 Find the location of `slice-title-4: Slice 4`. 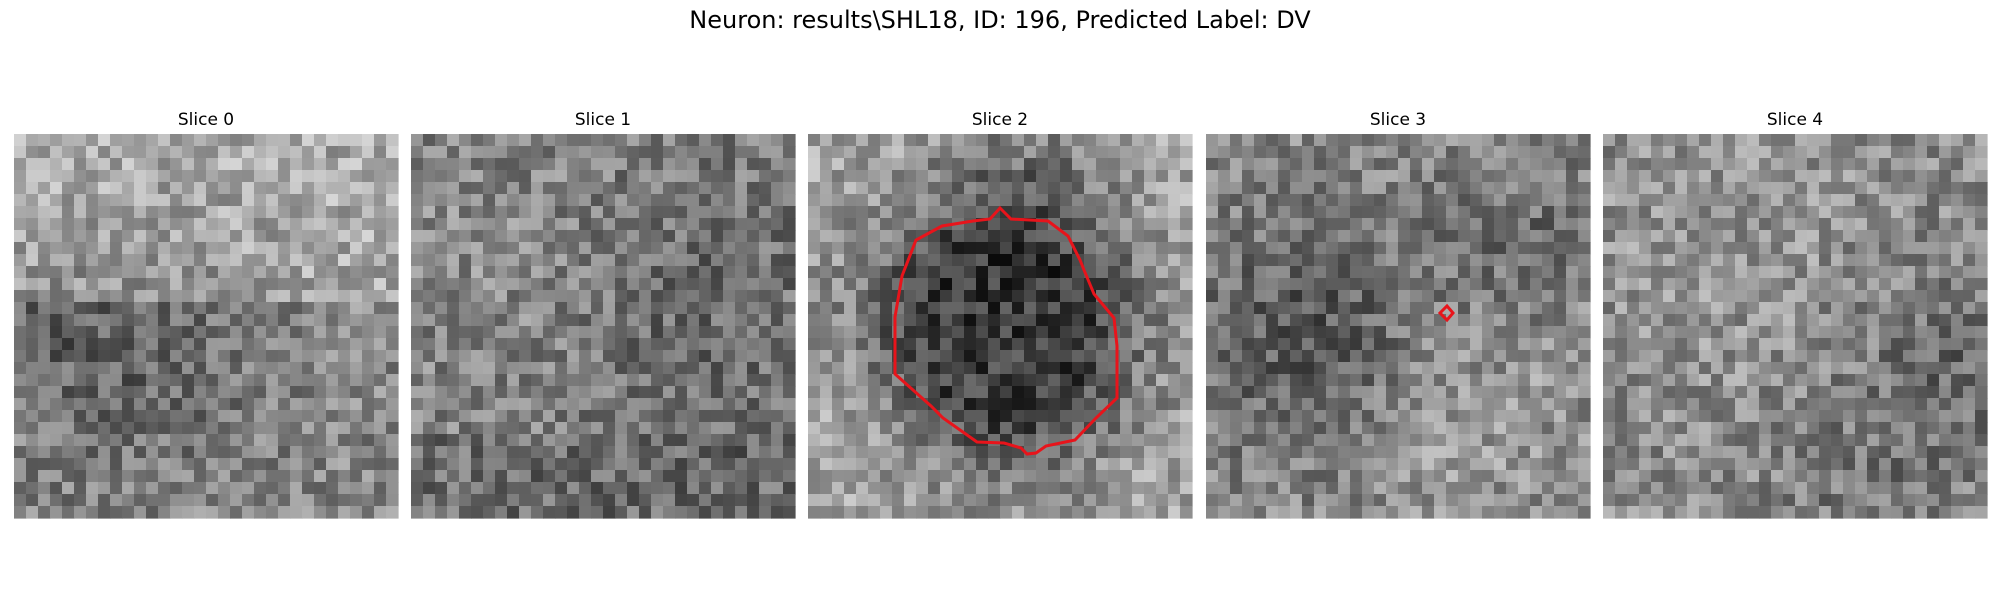

slice-title-4: Slice 4 is located at coordinates (1795, 120).